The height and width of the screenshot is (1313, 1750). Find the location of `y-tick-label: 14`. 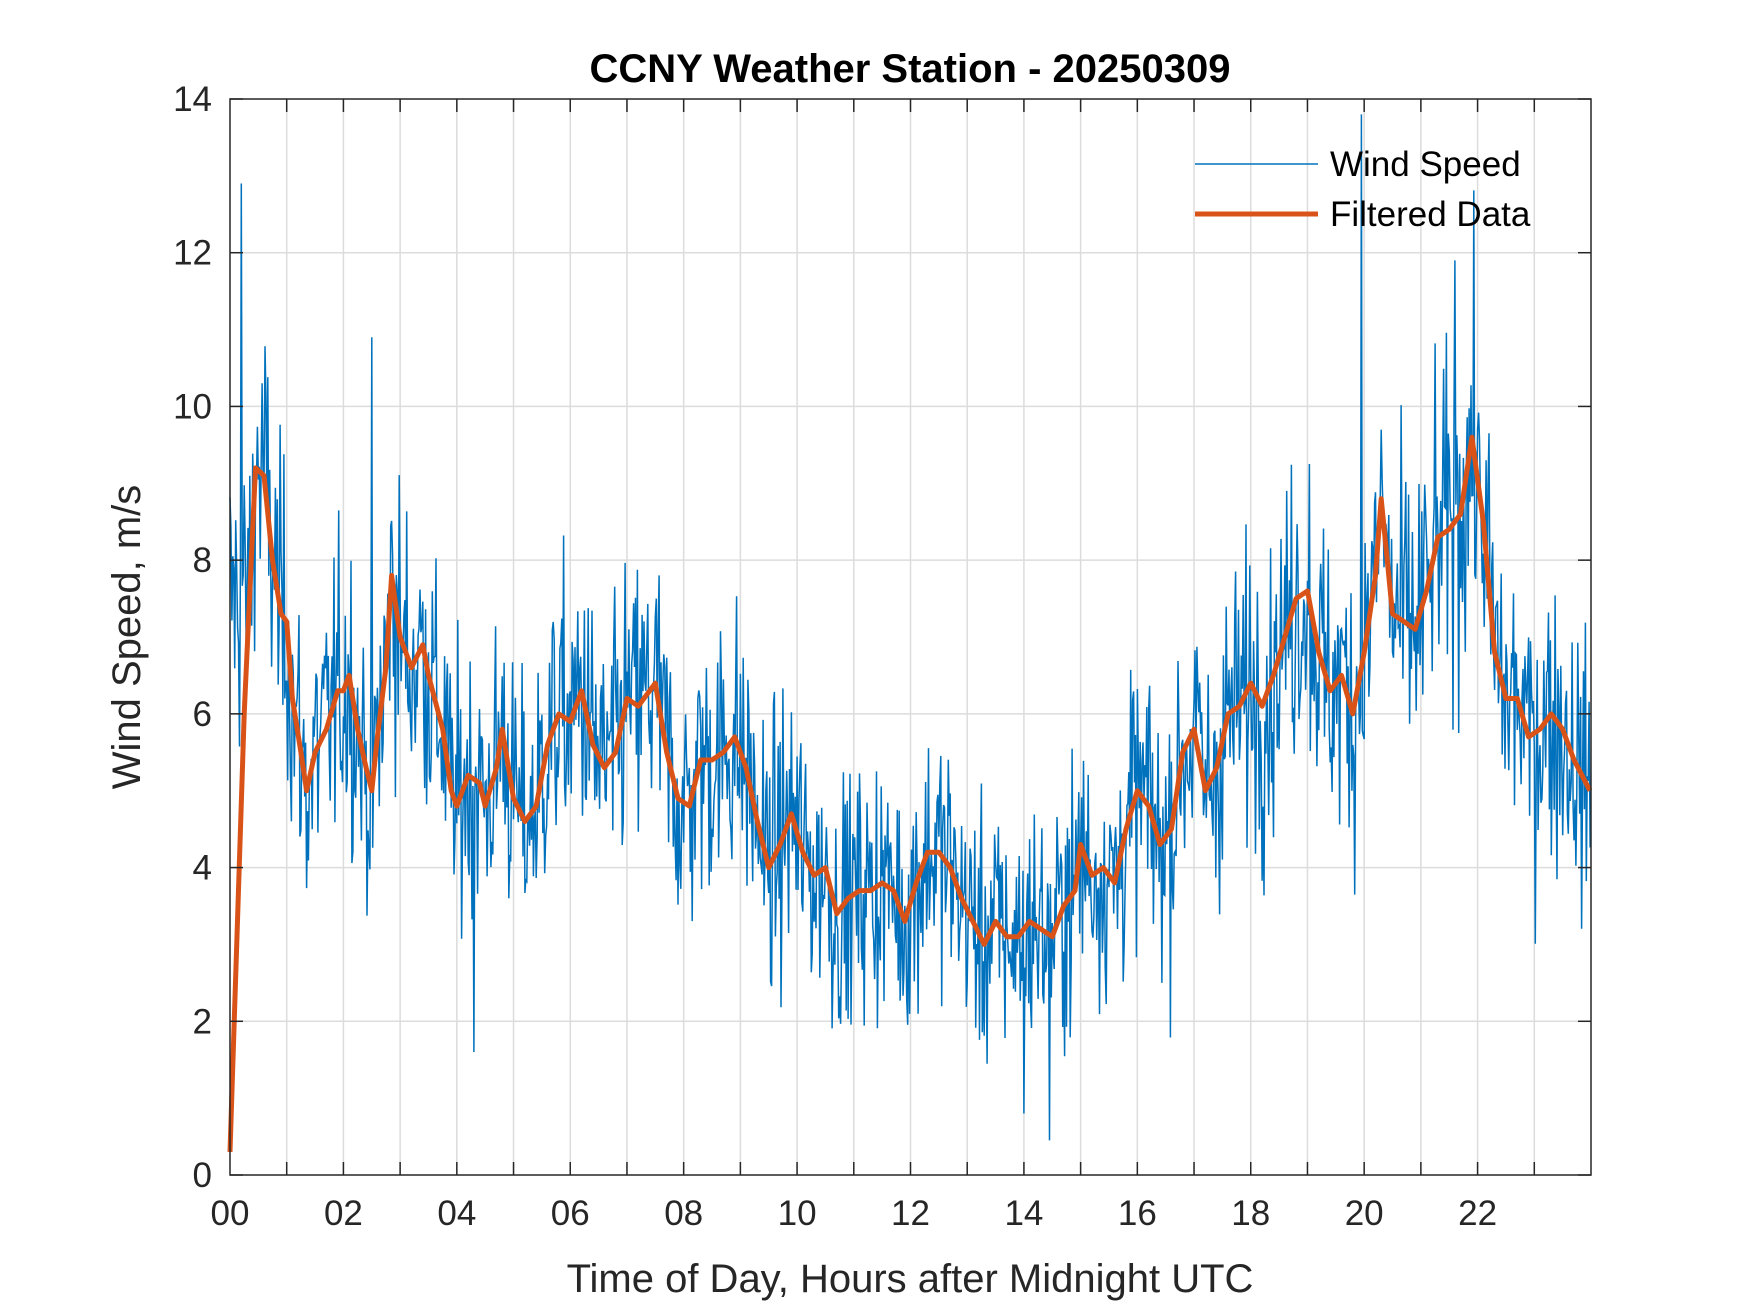

y-tick-label: 14 is located at coordinates (192, 99).